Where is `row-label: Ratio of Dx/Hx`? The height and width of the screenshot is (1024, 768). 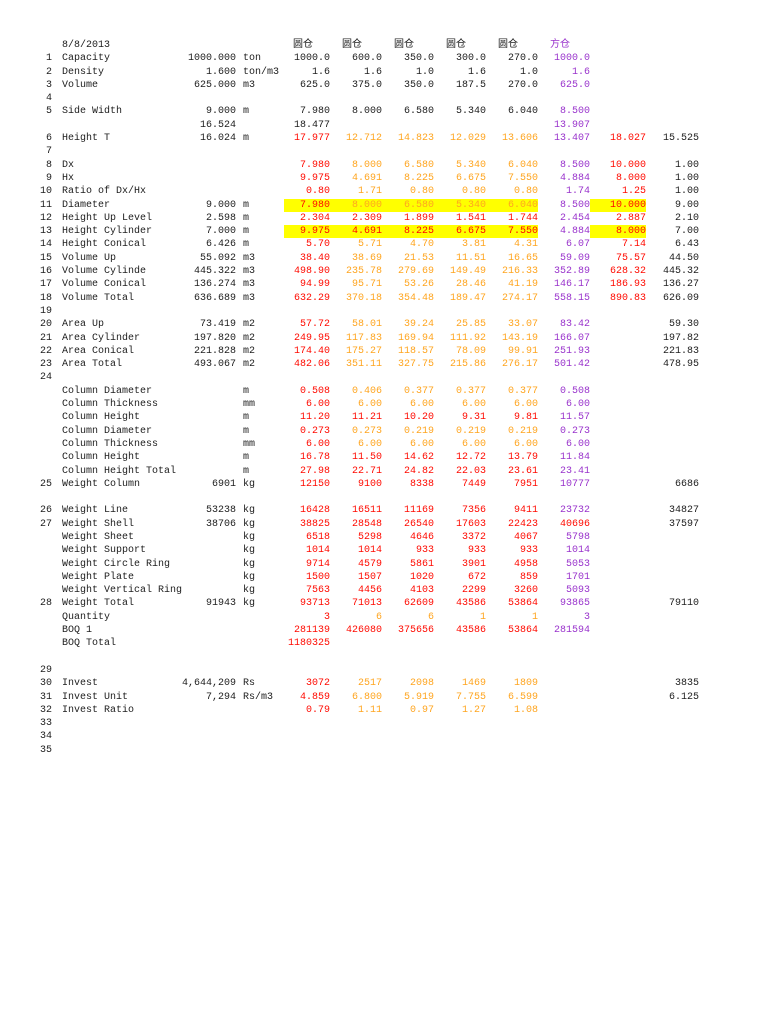
row-label: Ratio of Dx/Hx is located at coordinates (104, 192).